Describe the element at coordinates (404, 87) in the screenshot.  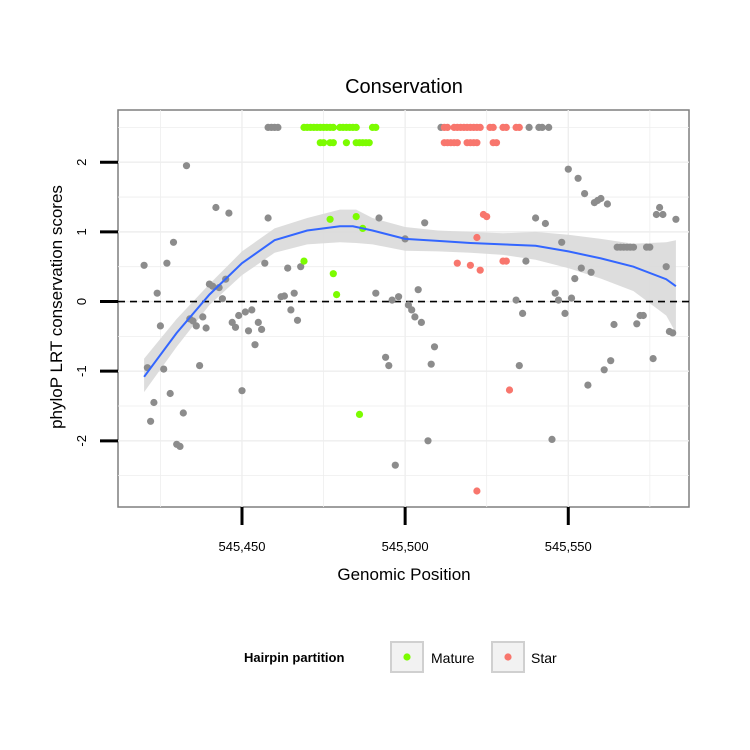
I see `chart-title: Conservation` at that location.